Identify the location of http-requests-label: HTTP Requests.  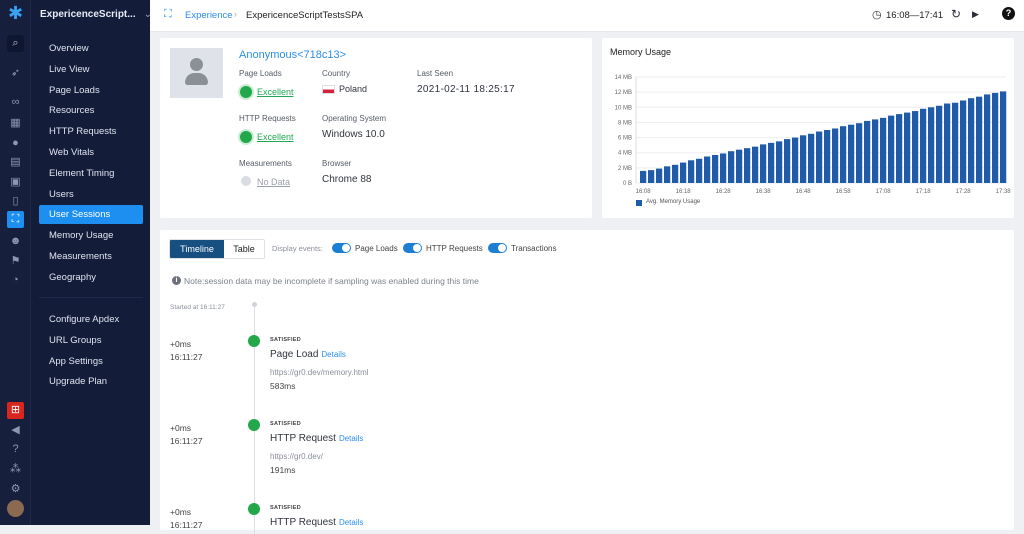
(267, 118).